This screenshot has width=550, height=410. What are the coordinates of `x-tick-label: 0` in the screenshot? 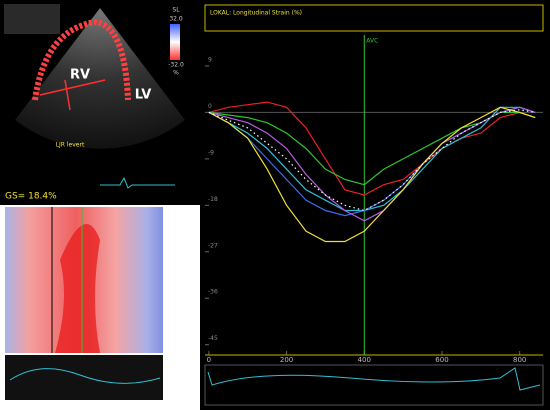 It's located at (209, 360).